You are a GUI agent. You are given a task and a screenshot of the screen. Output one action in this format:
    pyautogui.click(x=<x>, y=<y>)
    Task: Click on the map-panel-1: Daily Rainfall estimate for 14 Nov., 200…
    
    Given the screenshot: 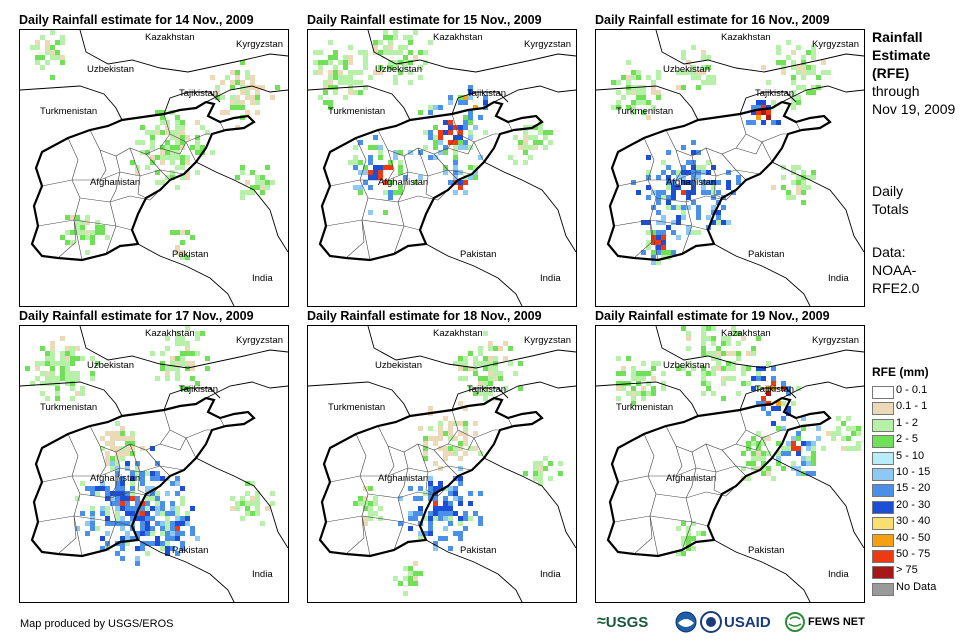 What is the action you would take?
    pyautogui.click(x=154, y=160)
    